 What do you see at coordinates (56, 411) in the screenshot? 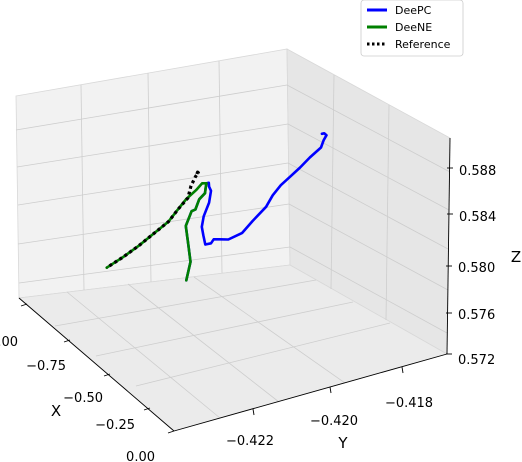
I see `x-axis-label: X` at bounding box center [56, 411].